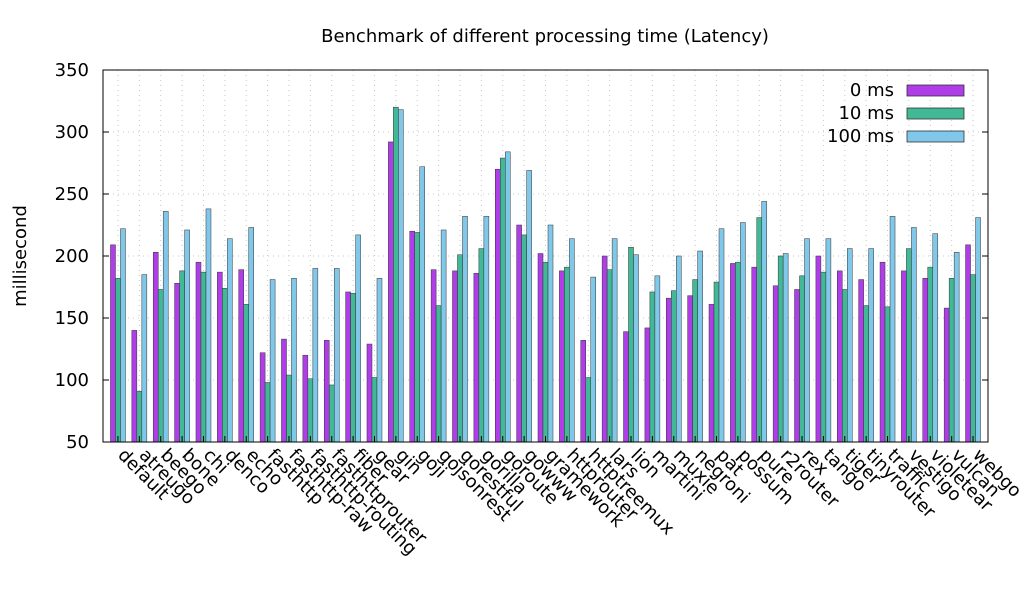 The width and height of the screenshot is (1024, 600). What do you see at coordinates (294, 360) in the screenshot?
I see `bar-100ms-fasthttp-raw` at bounding box center [294, 360].